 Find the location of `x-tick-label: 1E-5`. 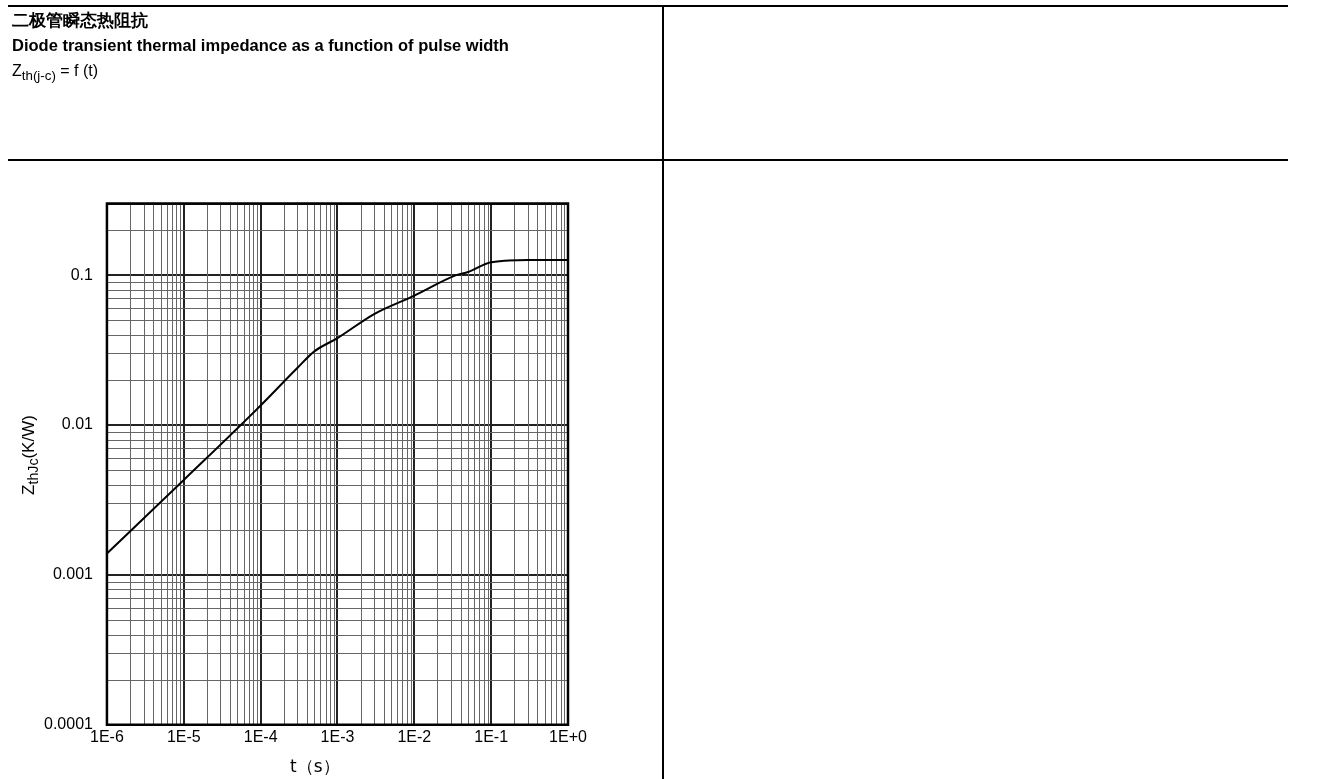

x-tick-label: 1E-5 is located at coordinates (183, 736).